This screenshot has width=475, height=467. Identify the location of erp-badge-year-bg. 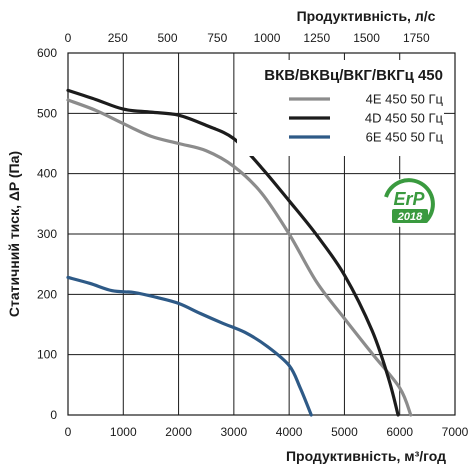
(410, 216).